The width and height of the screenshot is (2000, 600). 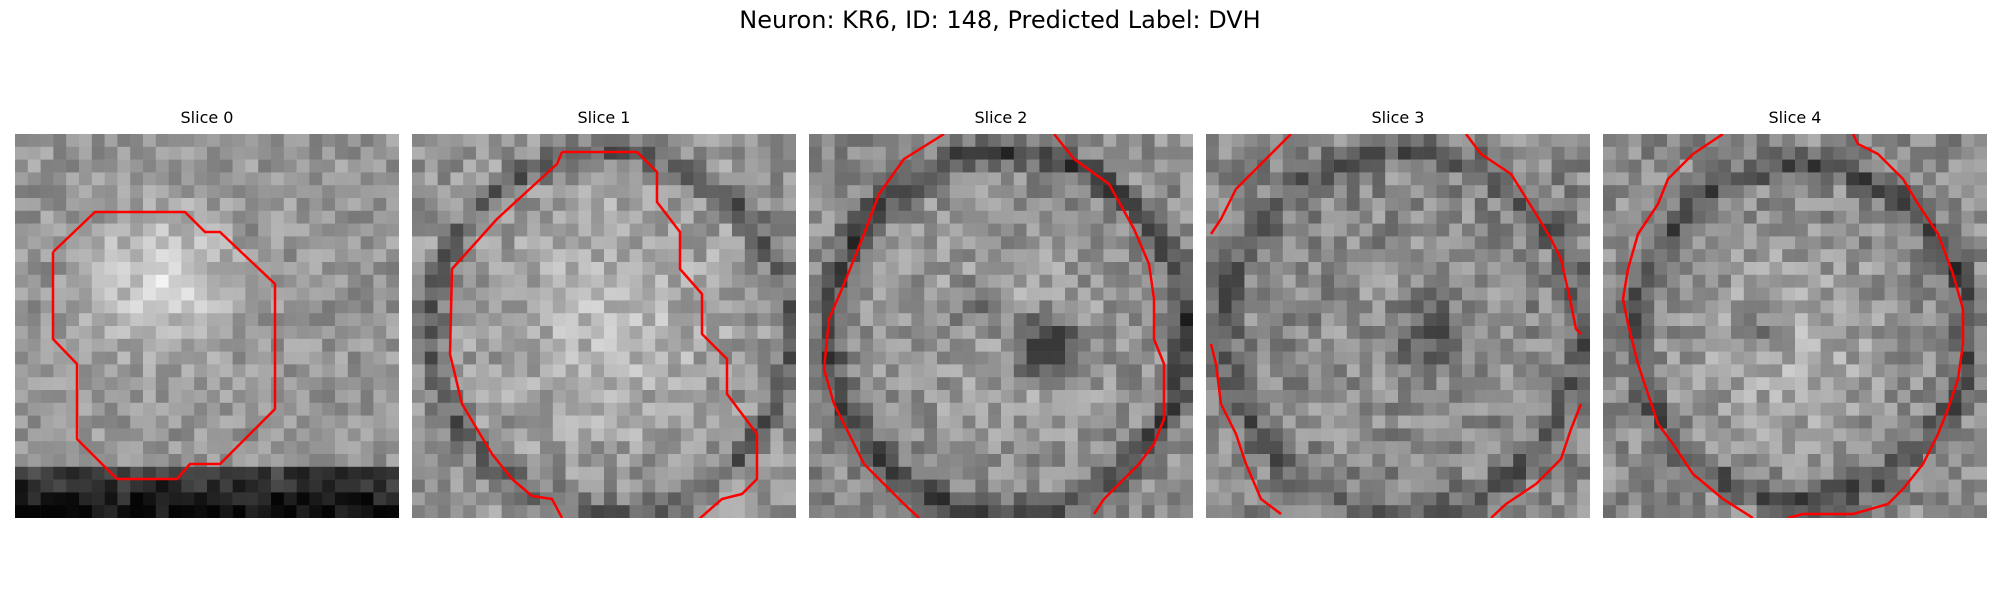 I want to click on slice-title-4: Slice 4, so click(x=1795, y=117).